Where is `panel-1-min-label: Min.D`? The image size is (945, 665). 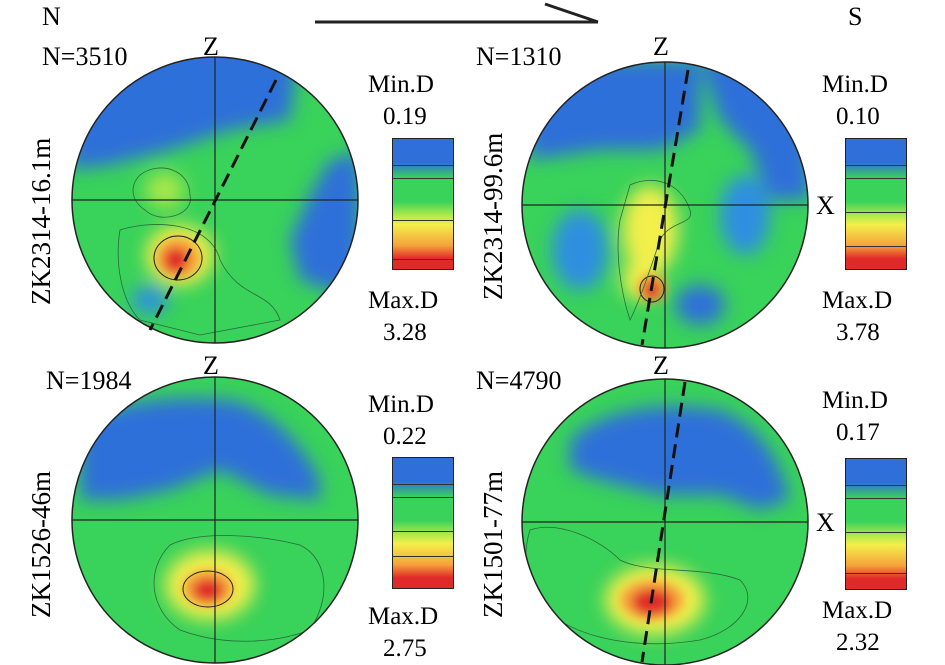
panel-1-min-label: Min.D is located at coordinates (401, 84).